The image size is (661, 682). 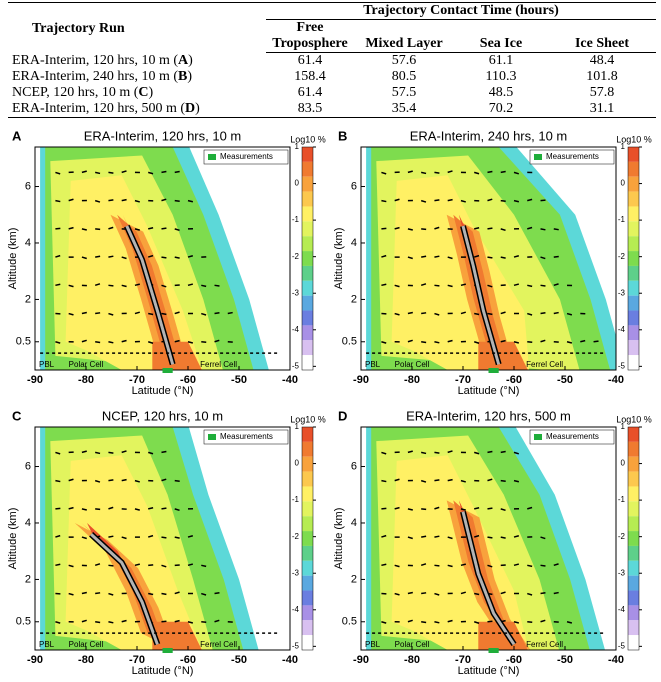 I want to click on run-suffix: ), so click(x=151, y=92).